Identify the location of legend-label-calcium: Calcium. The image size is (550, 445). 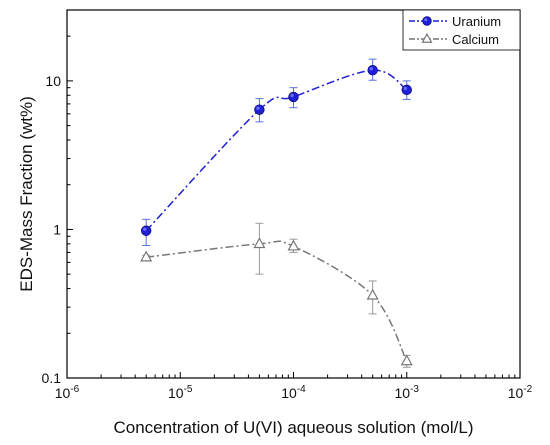
(475, 39).